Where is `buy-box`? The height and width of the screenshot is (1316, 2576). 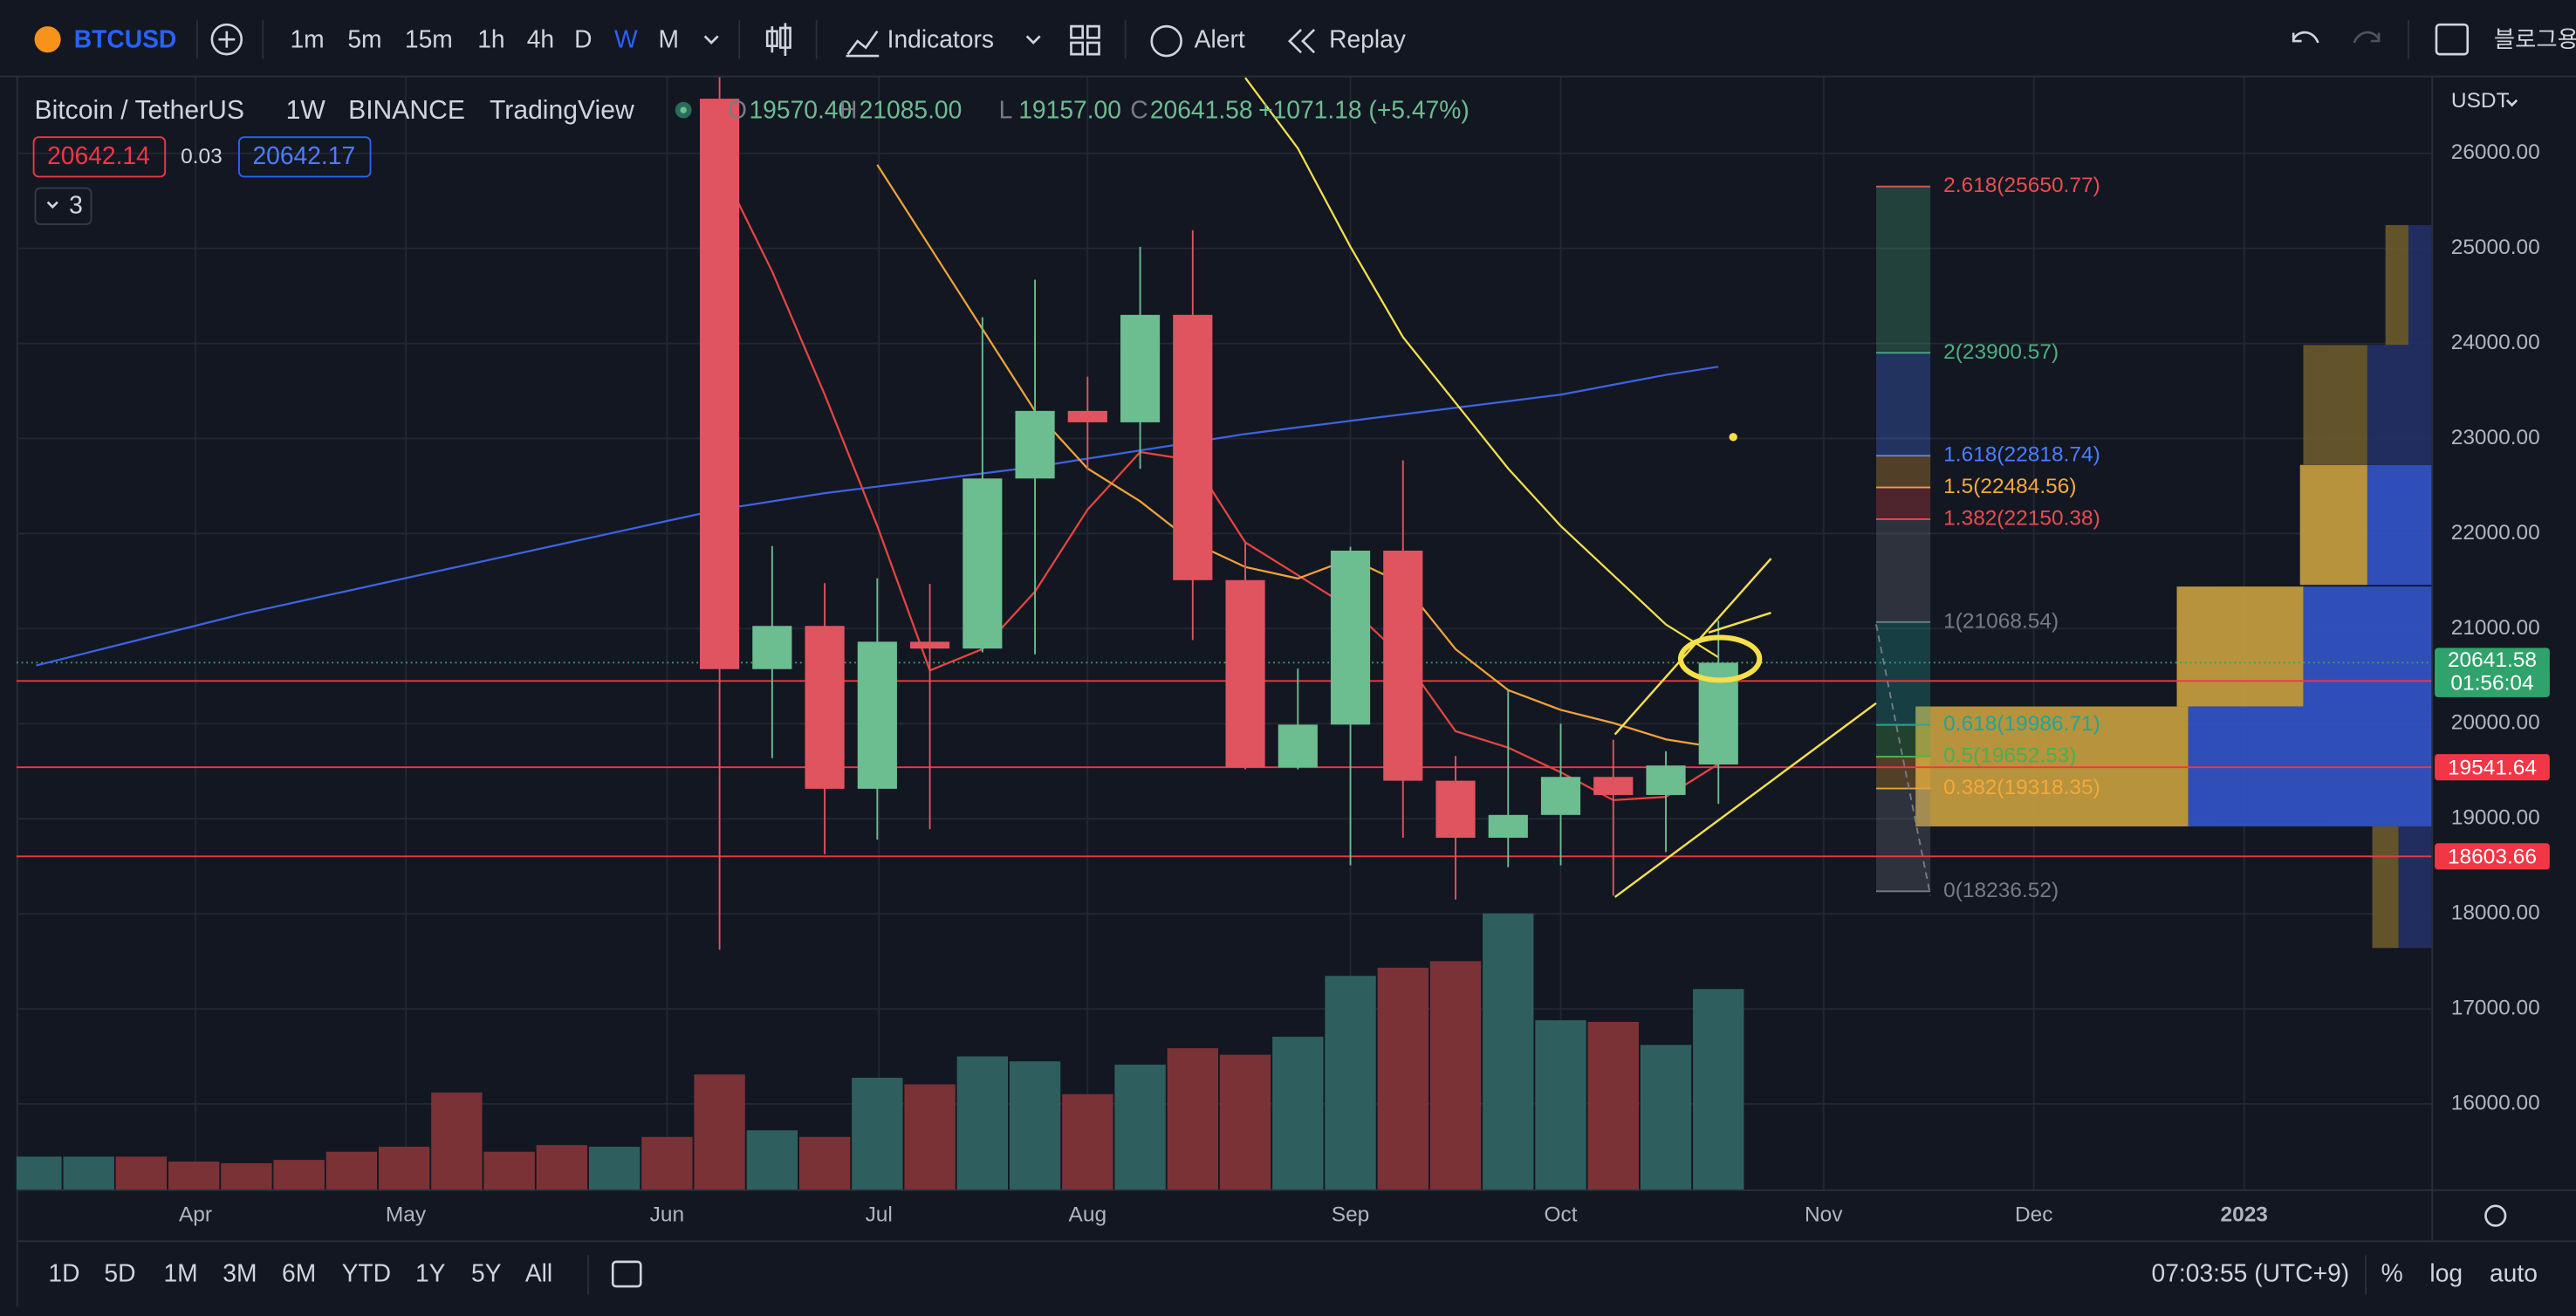
buy-box is located at coordinates (304, 157).